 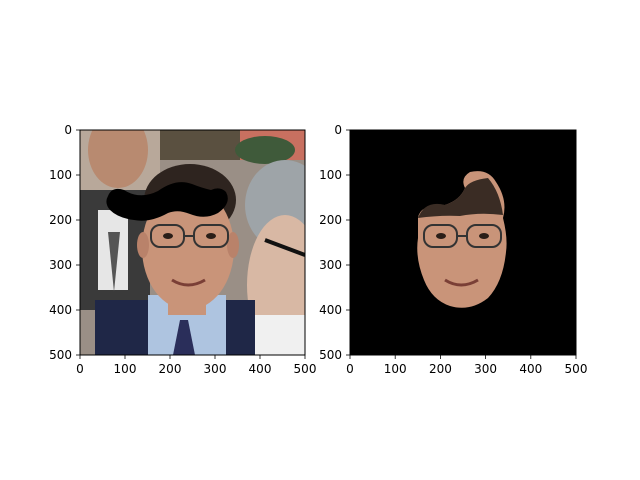 I want to click on right-y-tick-label: 300, so click(x=330, y=265).